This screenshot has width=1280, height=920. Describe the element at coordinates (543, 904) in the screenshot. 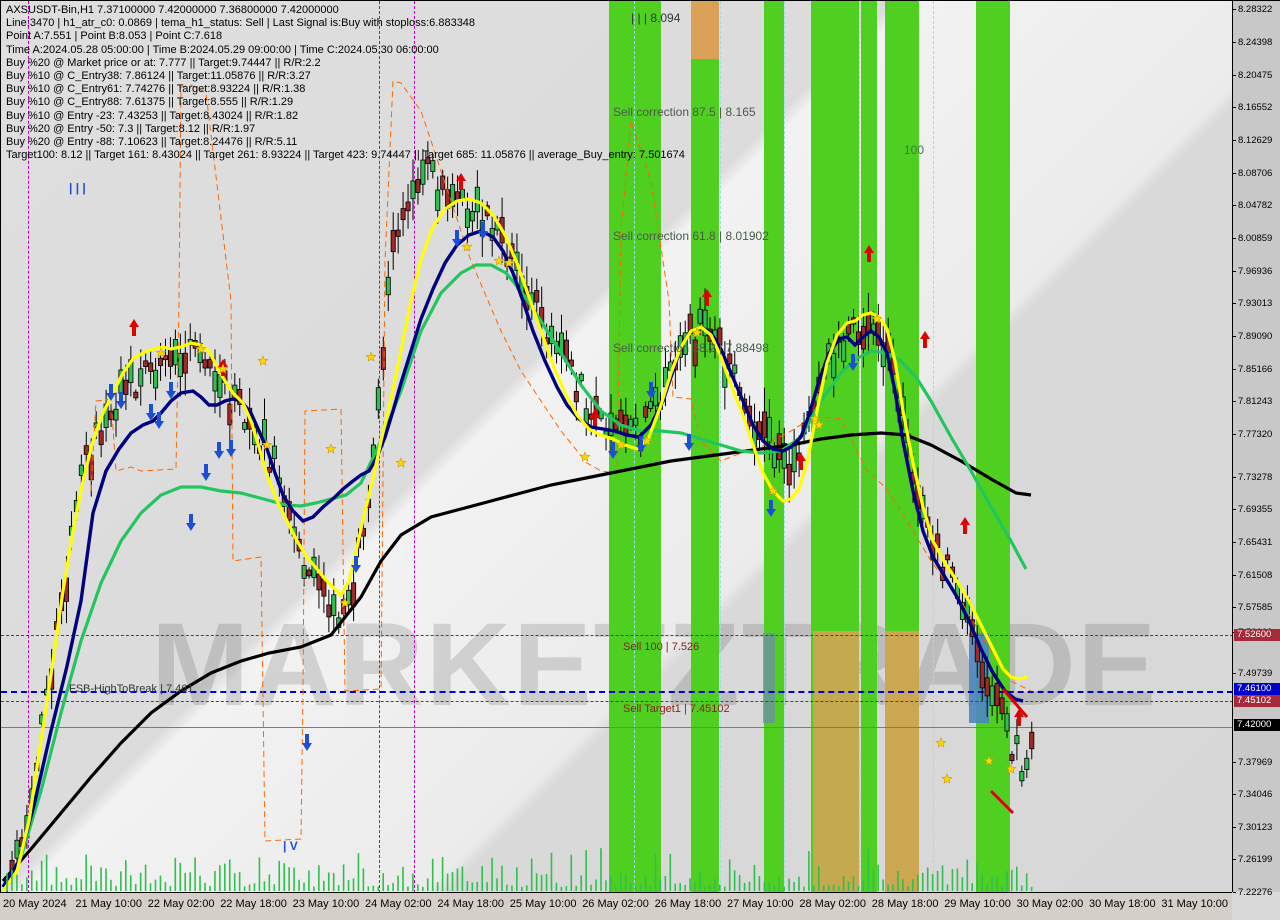

I see `time-tick: 25 May 10:00` at that location.